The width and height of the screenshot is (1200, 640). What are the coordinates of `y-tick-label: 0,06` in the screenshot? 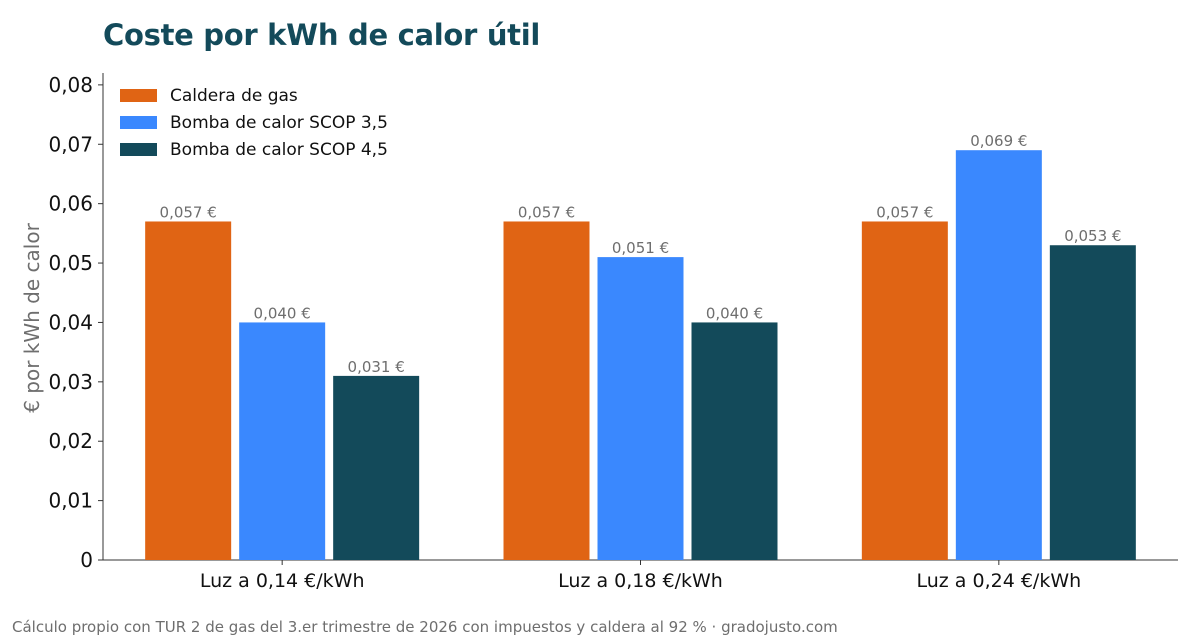 It's located at (70, 204).